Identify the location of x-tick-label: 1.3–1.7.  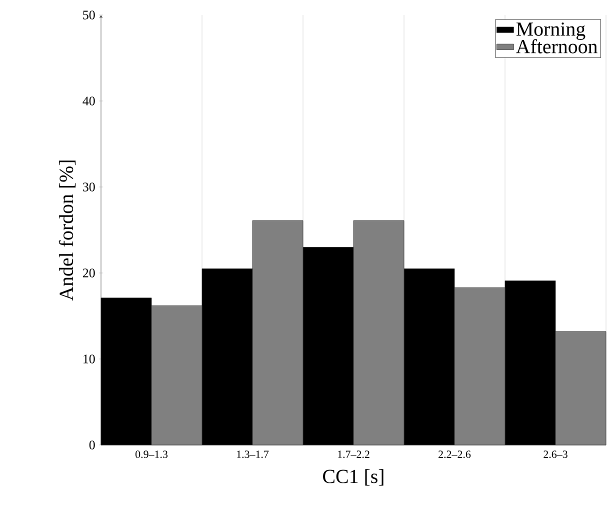
(253, 454).